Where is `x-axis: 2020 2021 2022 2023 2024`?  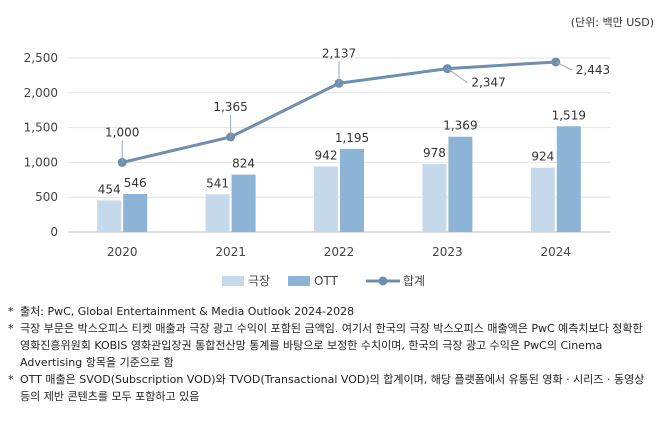
x-axis: 2020 2021 2022 2023 2024 is located at coordinates (339, 252).